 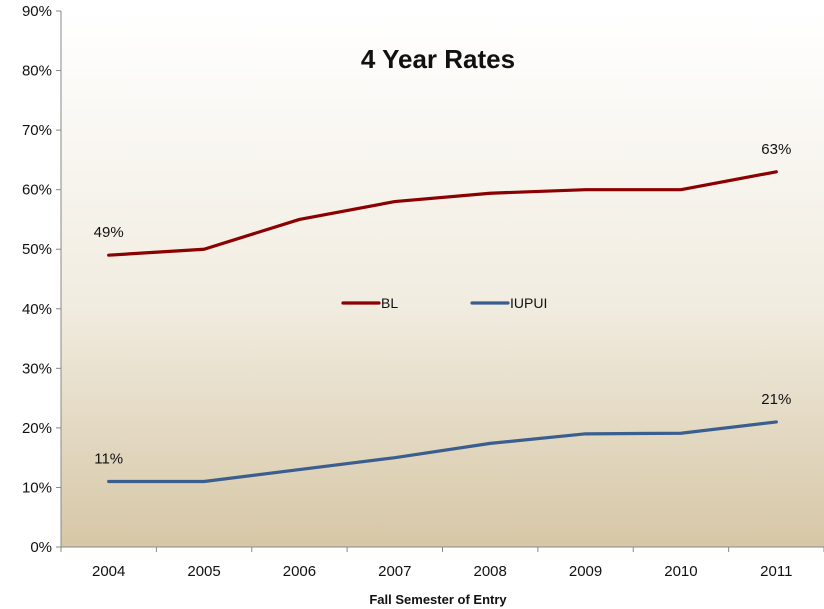 What do you see at coordinates (438, 599) in the screenshot?
I see `x-axis-label: Fall Semester of Entry` at bounding box center [438, 599].